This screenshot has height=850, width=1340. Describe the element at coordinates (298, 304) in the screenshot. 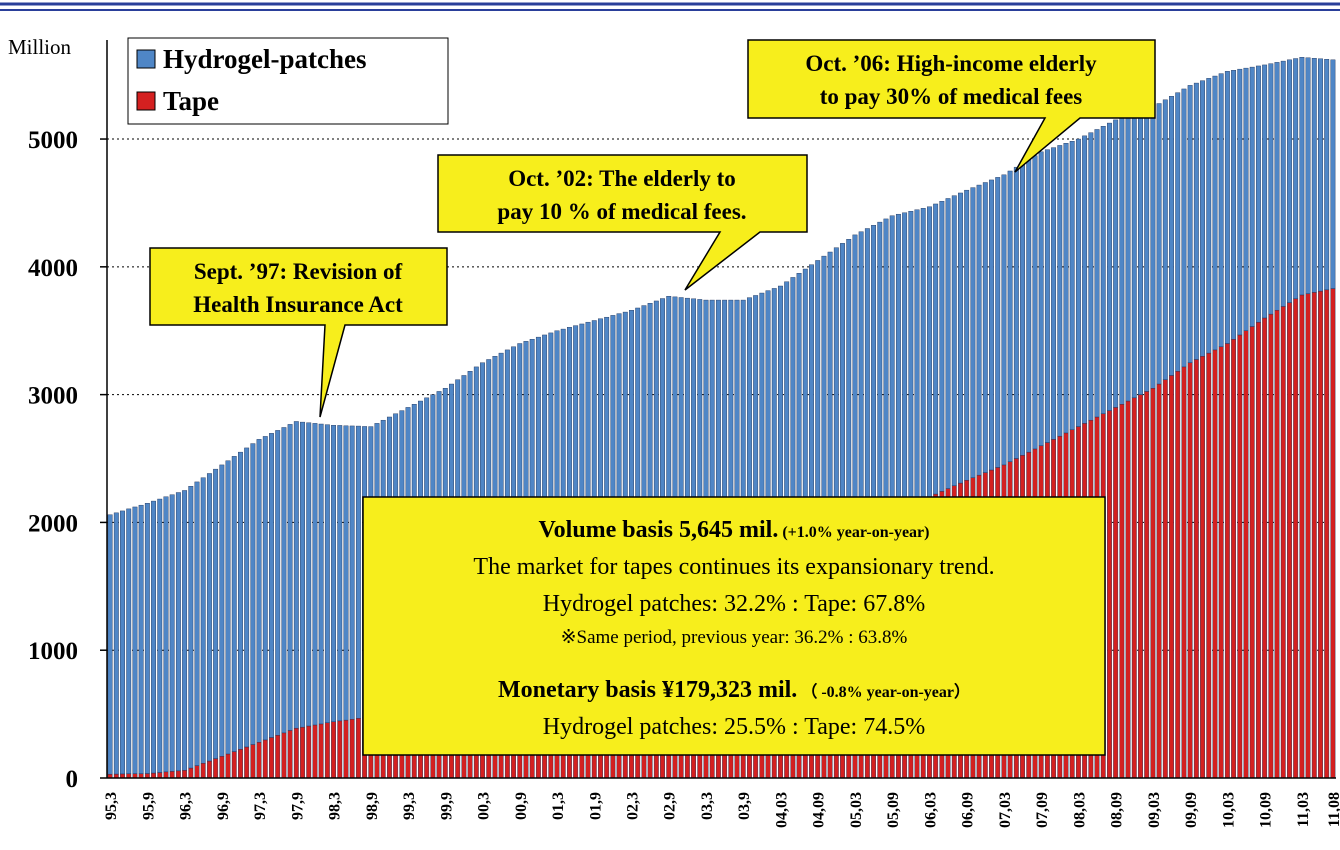

I see `callout-text: Health Insurance Act` at that location.